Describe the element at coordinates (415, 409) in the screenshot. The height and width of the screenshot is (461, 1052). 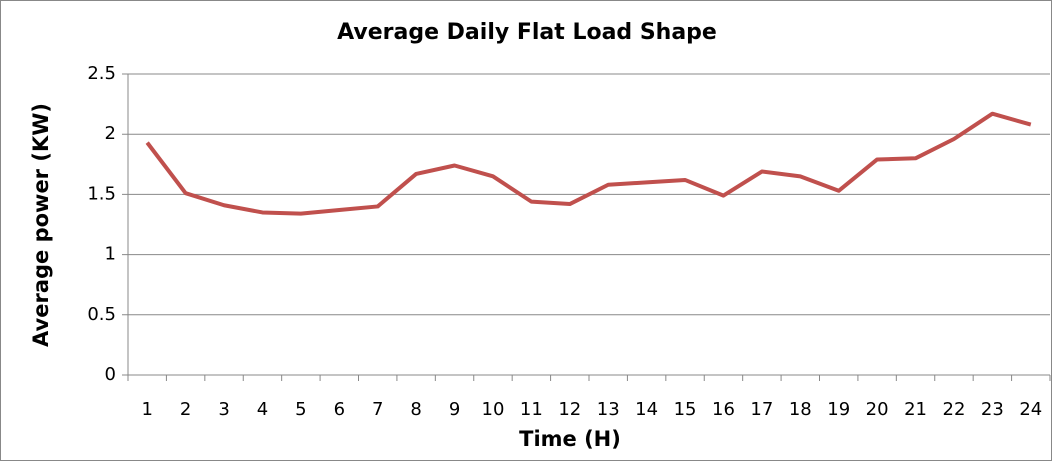
I see `x-tick-label: 8` at that location.